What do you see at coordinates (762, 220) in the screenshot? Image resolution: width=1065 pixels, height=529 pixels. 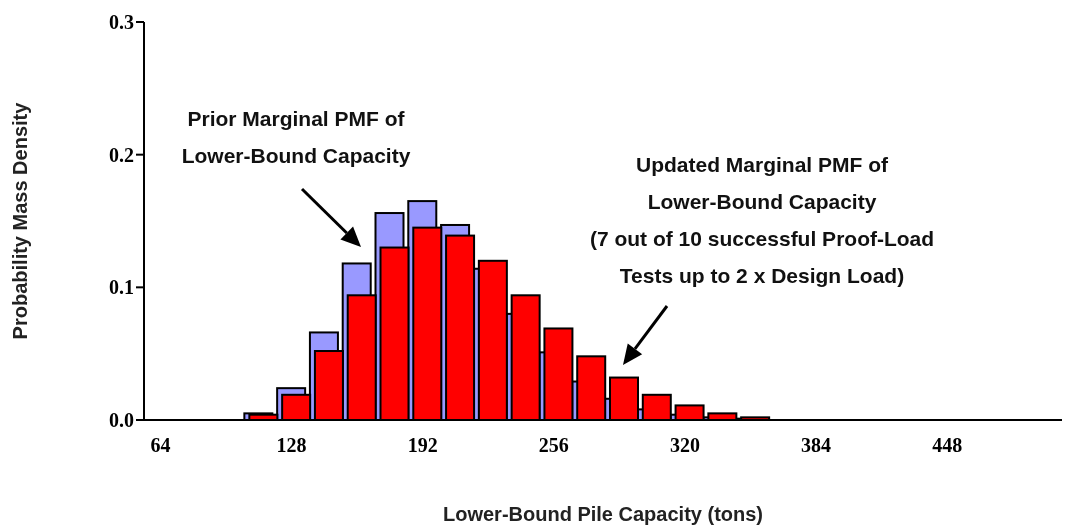 I see `annotation: Updated Marginal PMF of Lower-Bound Capacity (7 out of 10 successful Proof-Load Tests up to 2 x Design Load)` at bounding box center [762, 220].